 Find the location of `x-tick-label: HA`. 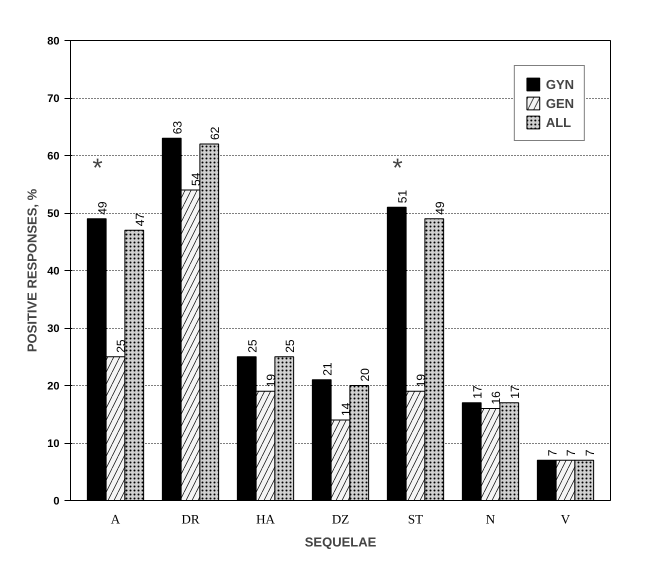

x-tick-label: HA is located at coordinates (266, 519).